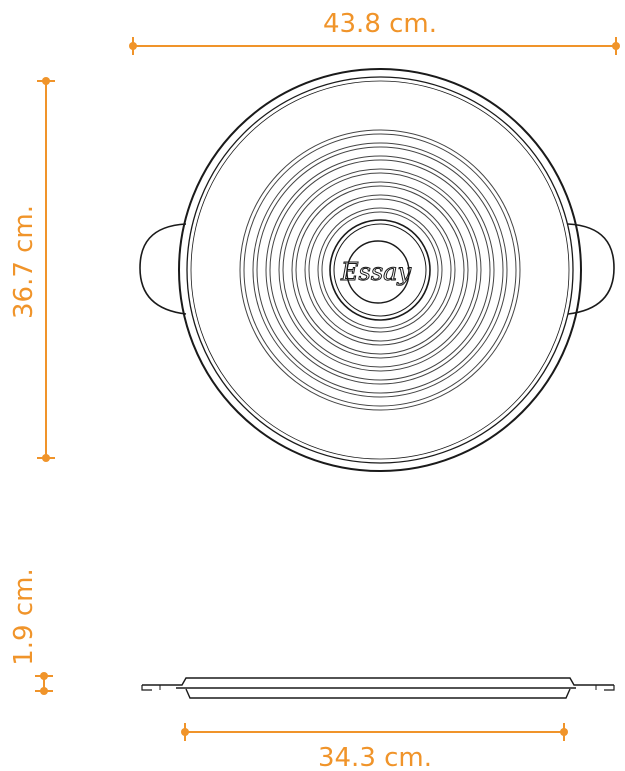 The height and width of the screenshot is (771, 625). Describe the element at coordinates (375, 757) in the screenshot. I see `base-label: 34.3 cm.` at that location.